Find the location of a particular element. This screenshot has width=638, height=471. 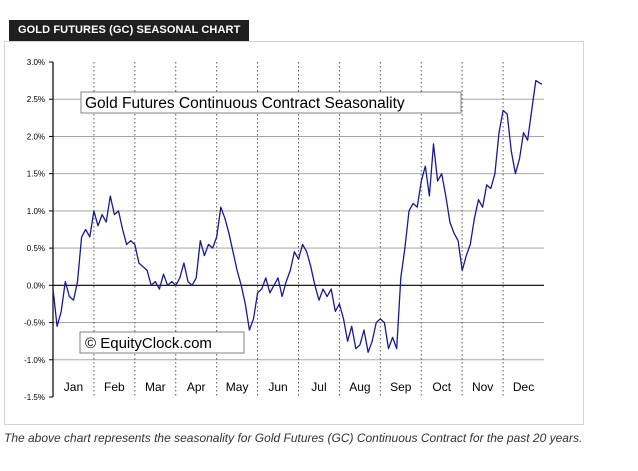

x-tick-label: Aug is located at coordinates (359, 387).